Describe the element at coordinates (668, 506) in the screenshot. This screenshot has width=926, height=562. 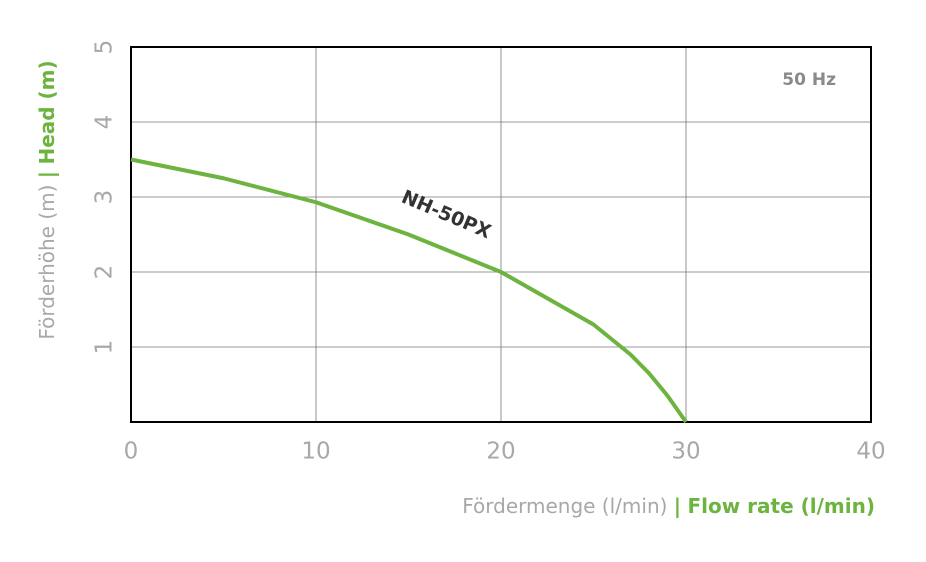
I see `x-axis-label: Fördermenge (l/min) | Flow rate (l/min)` at that location.